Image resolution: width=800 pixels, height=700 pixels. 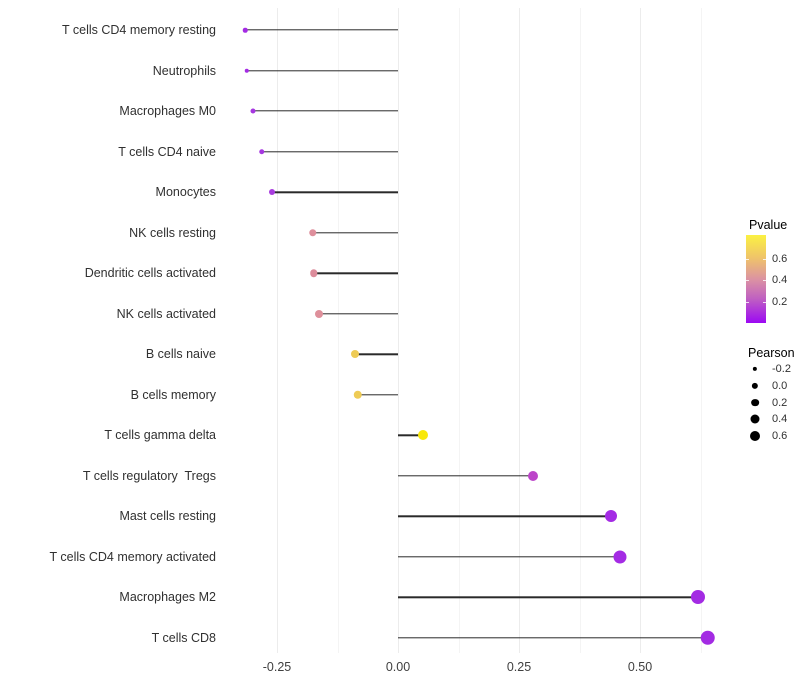 What do you see at coordinates (173, 394) in the screenshot?
I see `y-axis-label: B cells memory` at bounding box center [173, 394].